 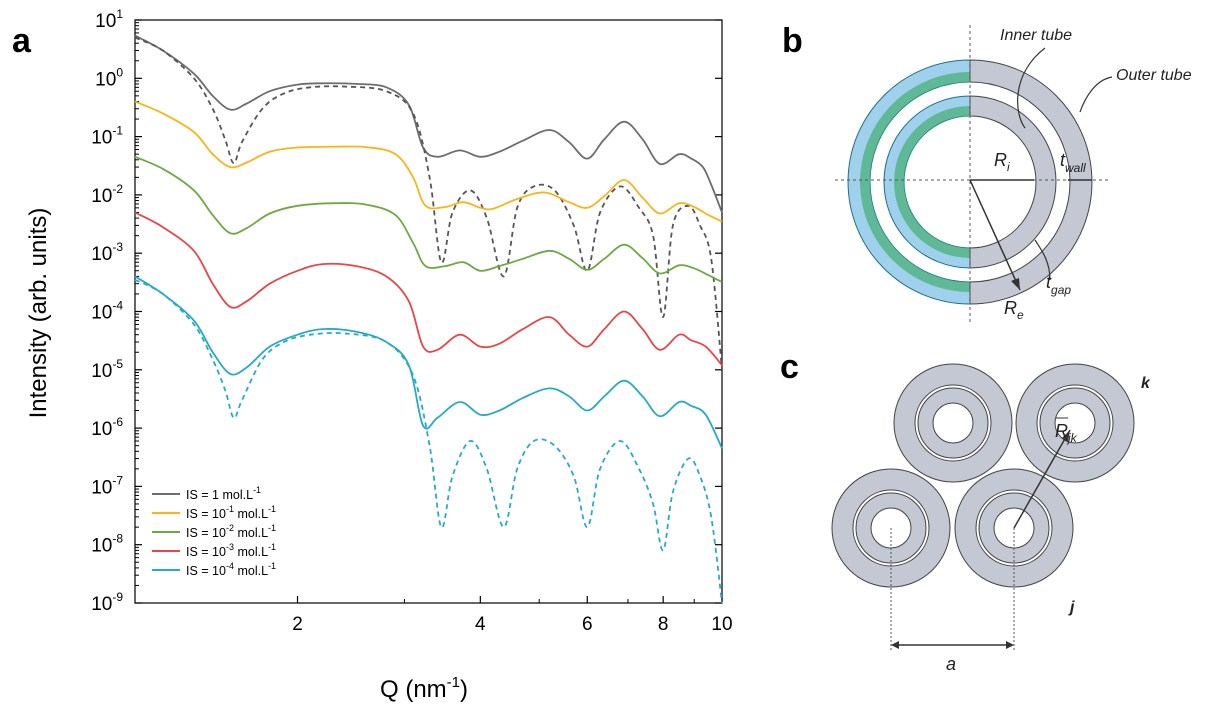 What do you see at coordinates (663, 624) in the screenshot?
I see `x-tick-label: 8` at bounding box center [663, 624].